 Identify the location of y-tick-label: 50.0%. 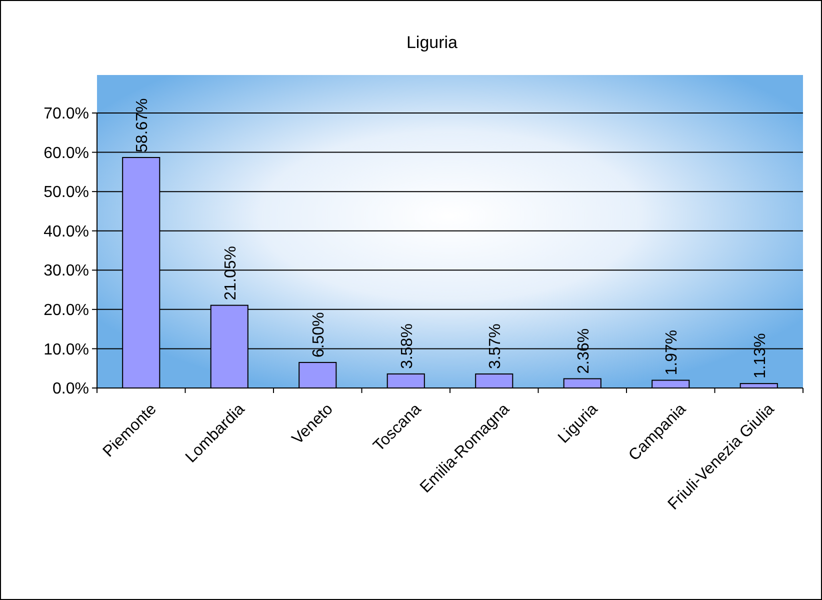
(66, 193).